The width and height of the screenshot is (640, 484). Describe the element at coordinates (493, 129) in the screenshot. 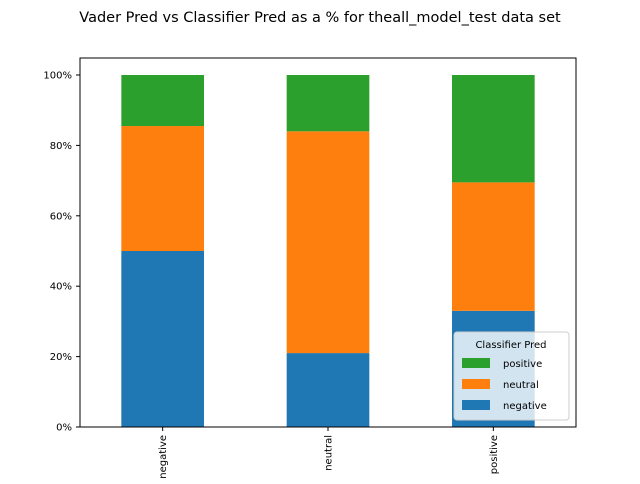

I see `bar-positive-positive` at that location.